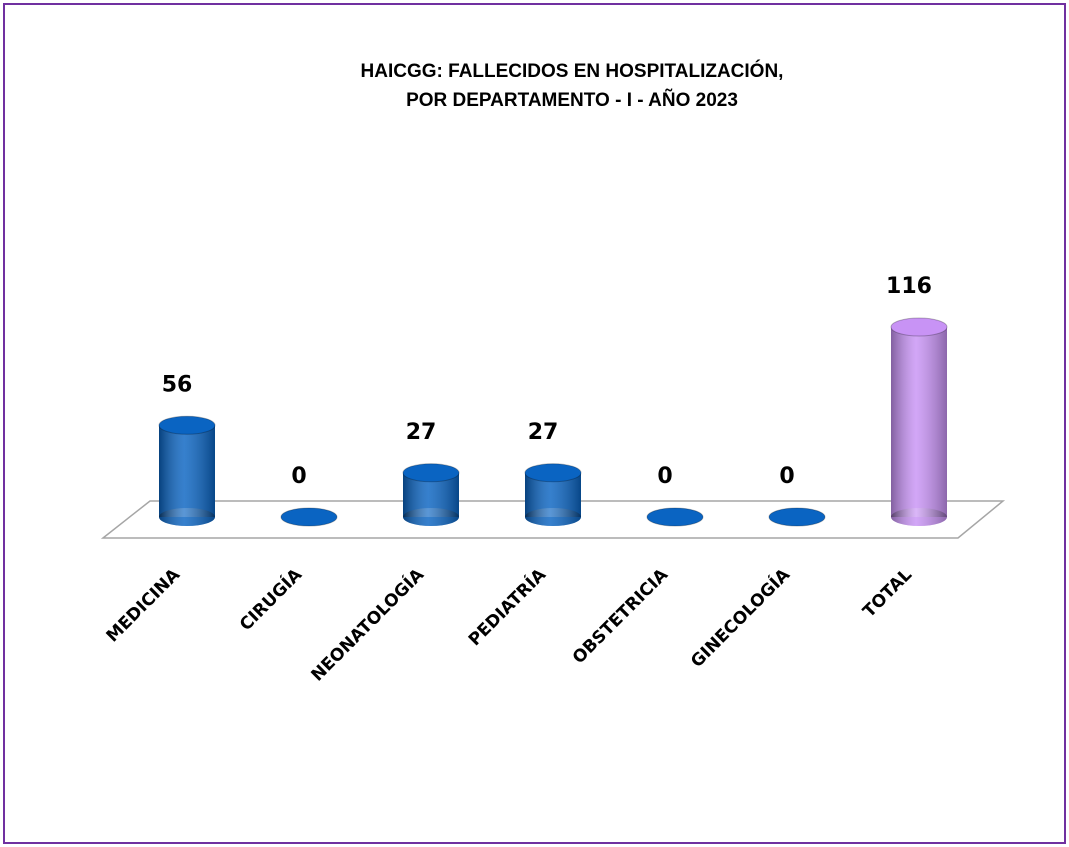 This screenshot has height=847, width=1069. What do you see at coordinates (572, 71) in the screenshot?
I see `chart-title: HAICGG: FALLECIDOS EN HOSPITALIZACIÓN,` at bounding box center [572, 71].